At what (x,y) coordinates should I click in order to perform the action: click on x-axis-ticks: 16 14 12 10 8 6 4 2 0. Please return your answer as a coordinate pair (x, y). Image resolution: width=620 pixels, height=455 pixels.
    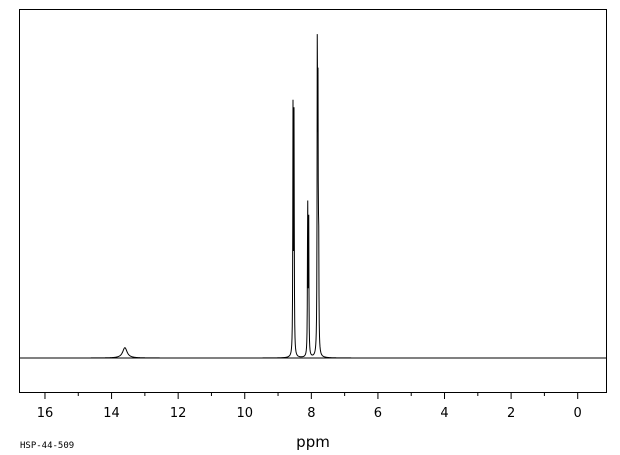
    Looking at the image, I should click on (309, 406).